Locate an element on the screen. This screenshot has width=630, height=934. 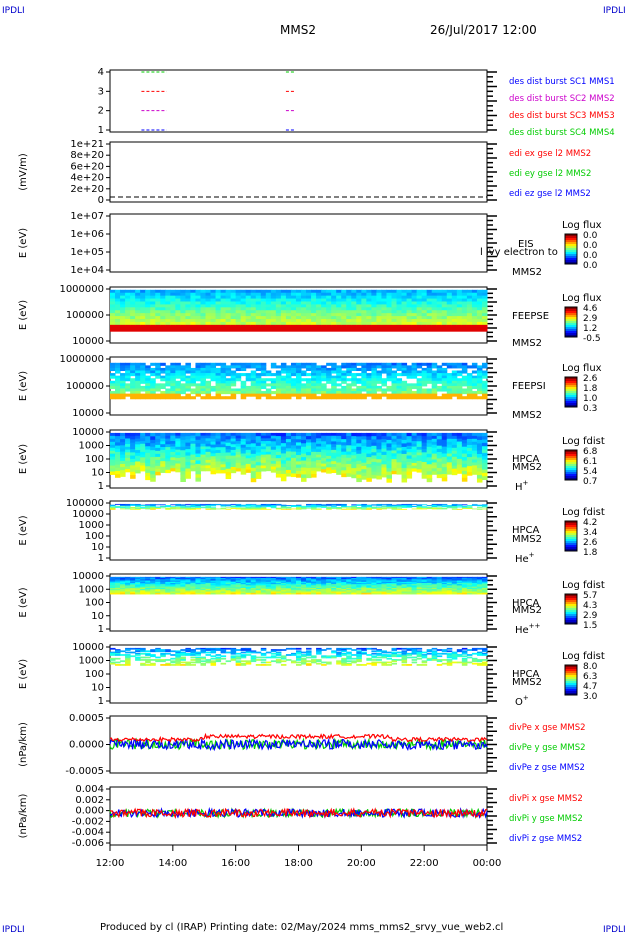
species-label: O+ is located at coordinates (522, 701).